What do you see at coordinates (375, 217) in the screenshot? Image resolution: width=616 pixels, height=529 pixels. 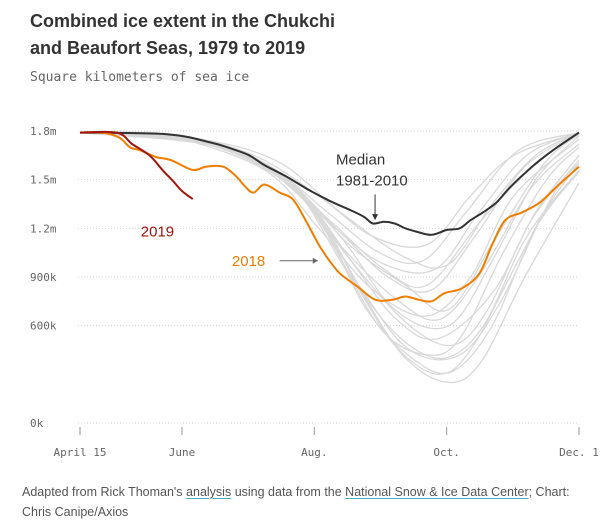 I see `median-arrowhead` at bounding box center [375, 217].